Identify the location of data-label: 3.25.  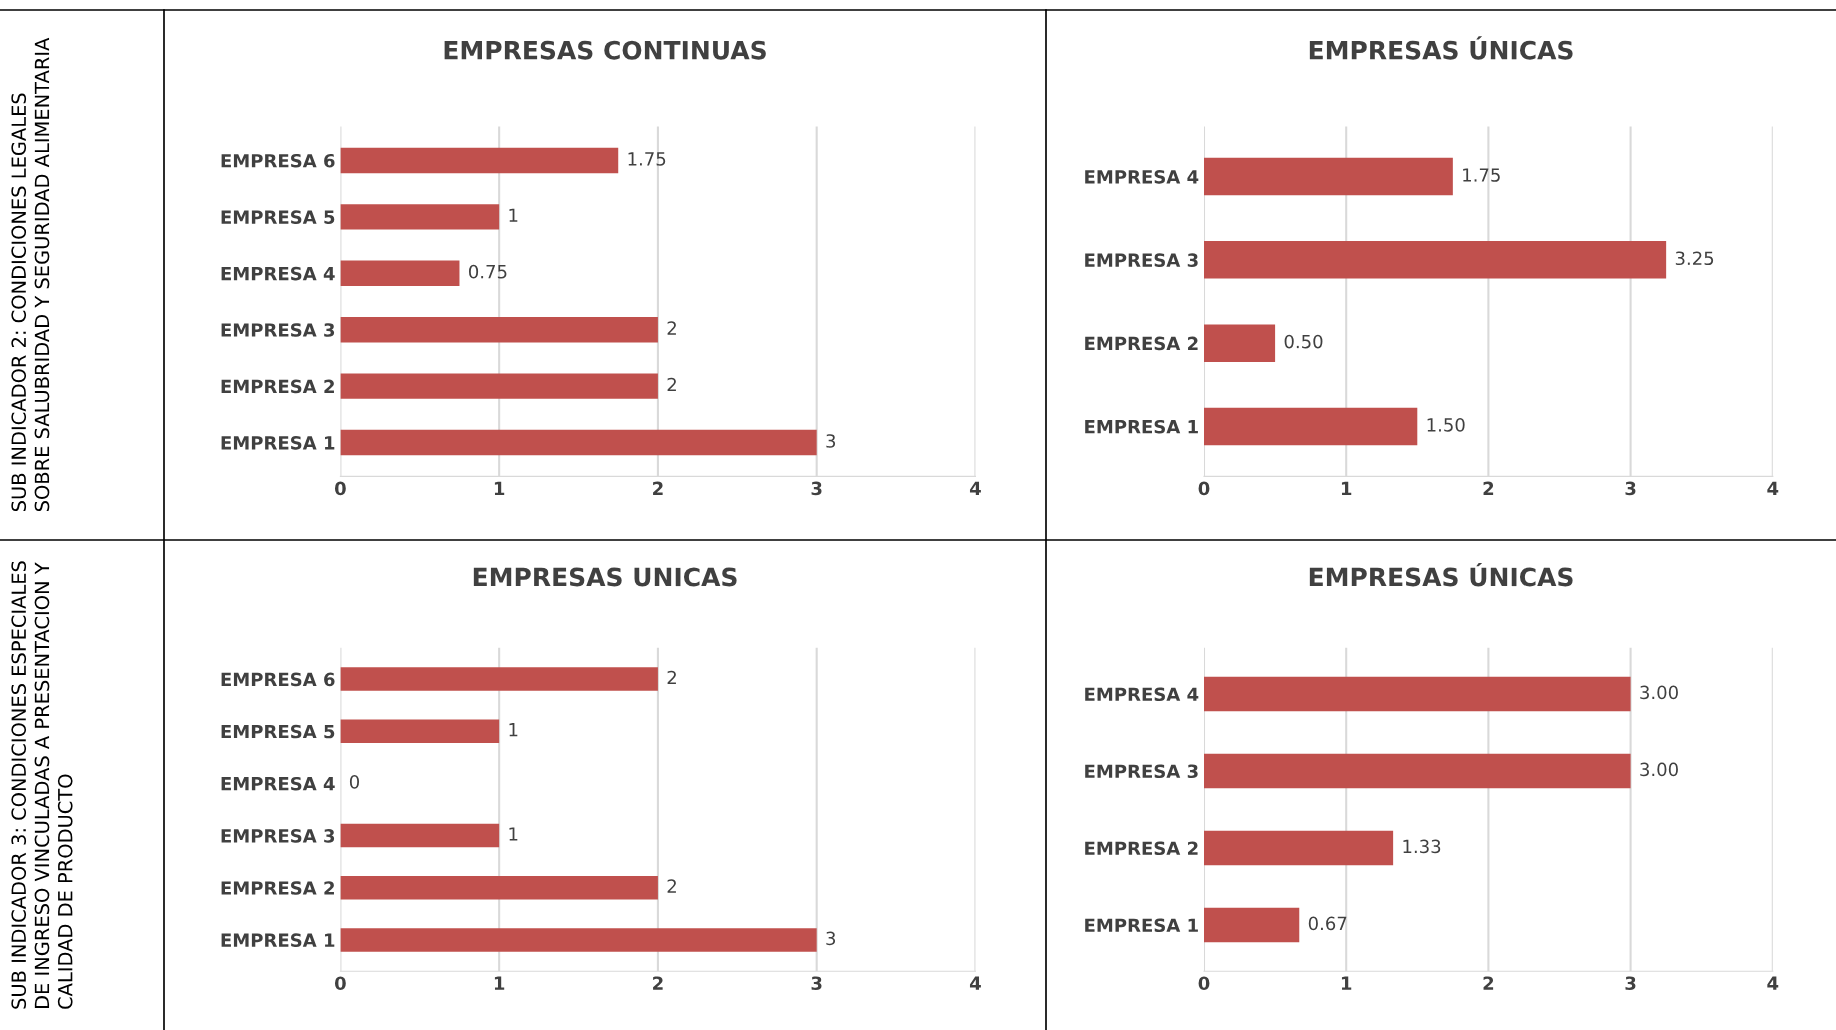
(1694, 258).